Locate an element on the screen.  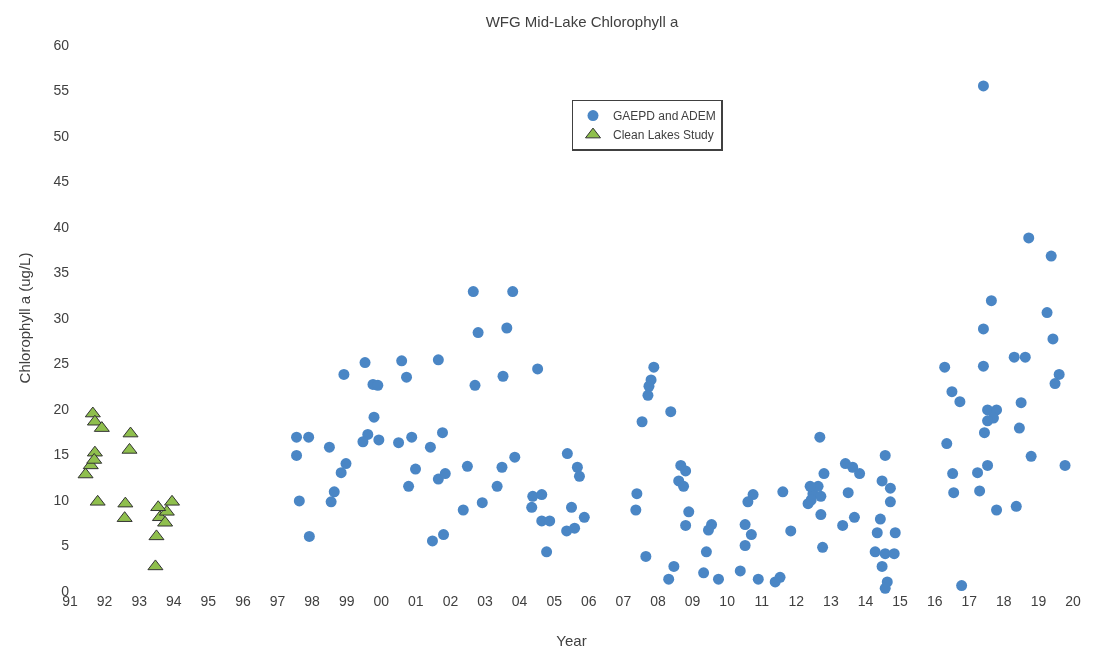
x-tick-label: 20 is located at coordinates (1073, 601).